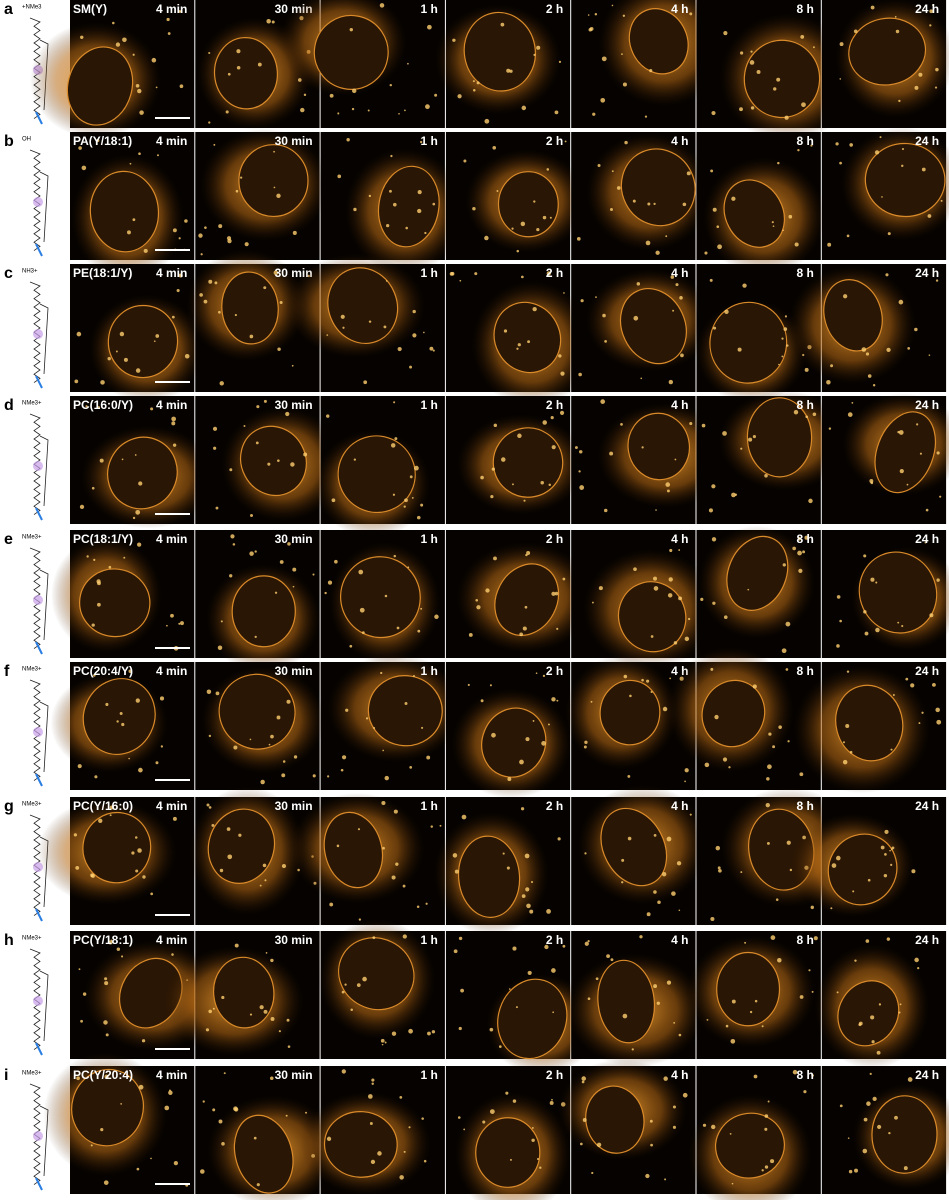 This screenshot has height=1200, width=949. Describe the element at coordinates (554, 9) in the screenshot. I see `time-label: 2 h` at that location.